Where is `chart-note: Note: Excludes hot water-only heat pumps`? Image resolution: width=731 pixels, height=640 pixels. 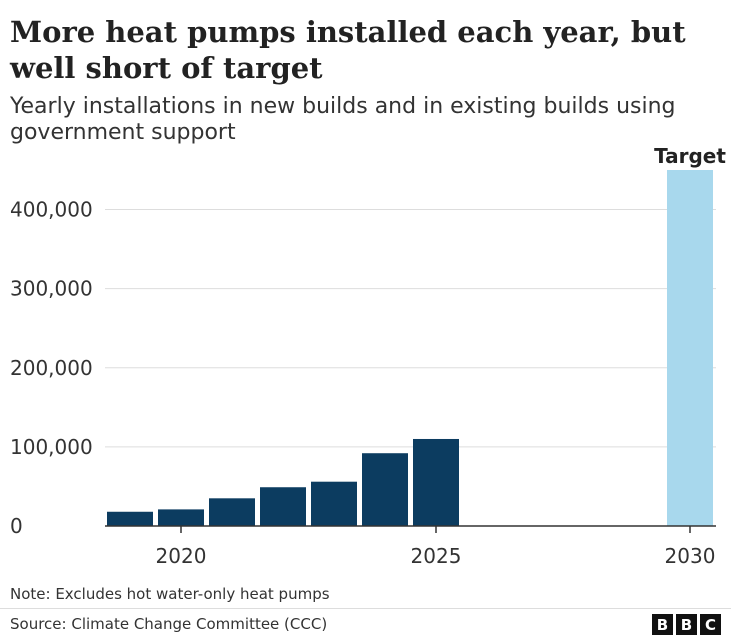
chart-note: Note: Excludes hot water-only heat pumps is located at coordinates (170, 594).